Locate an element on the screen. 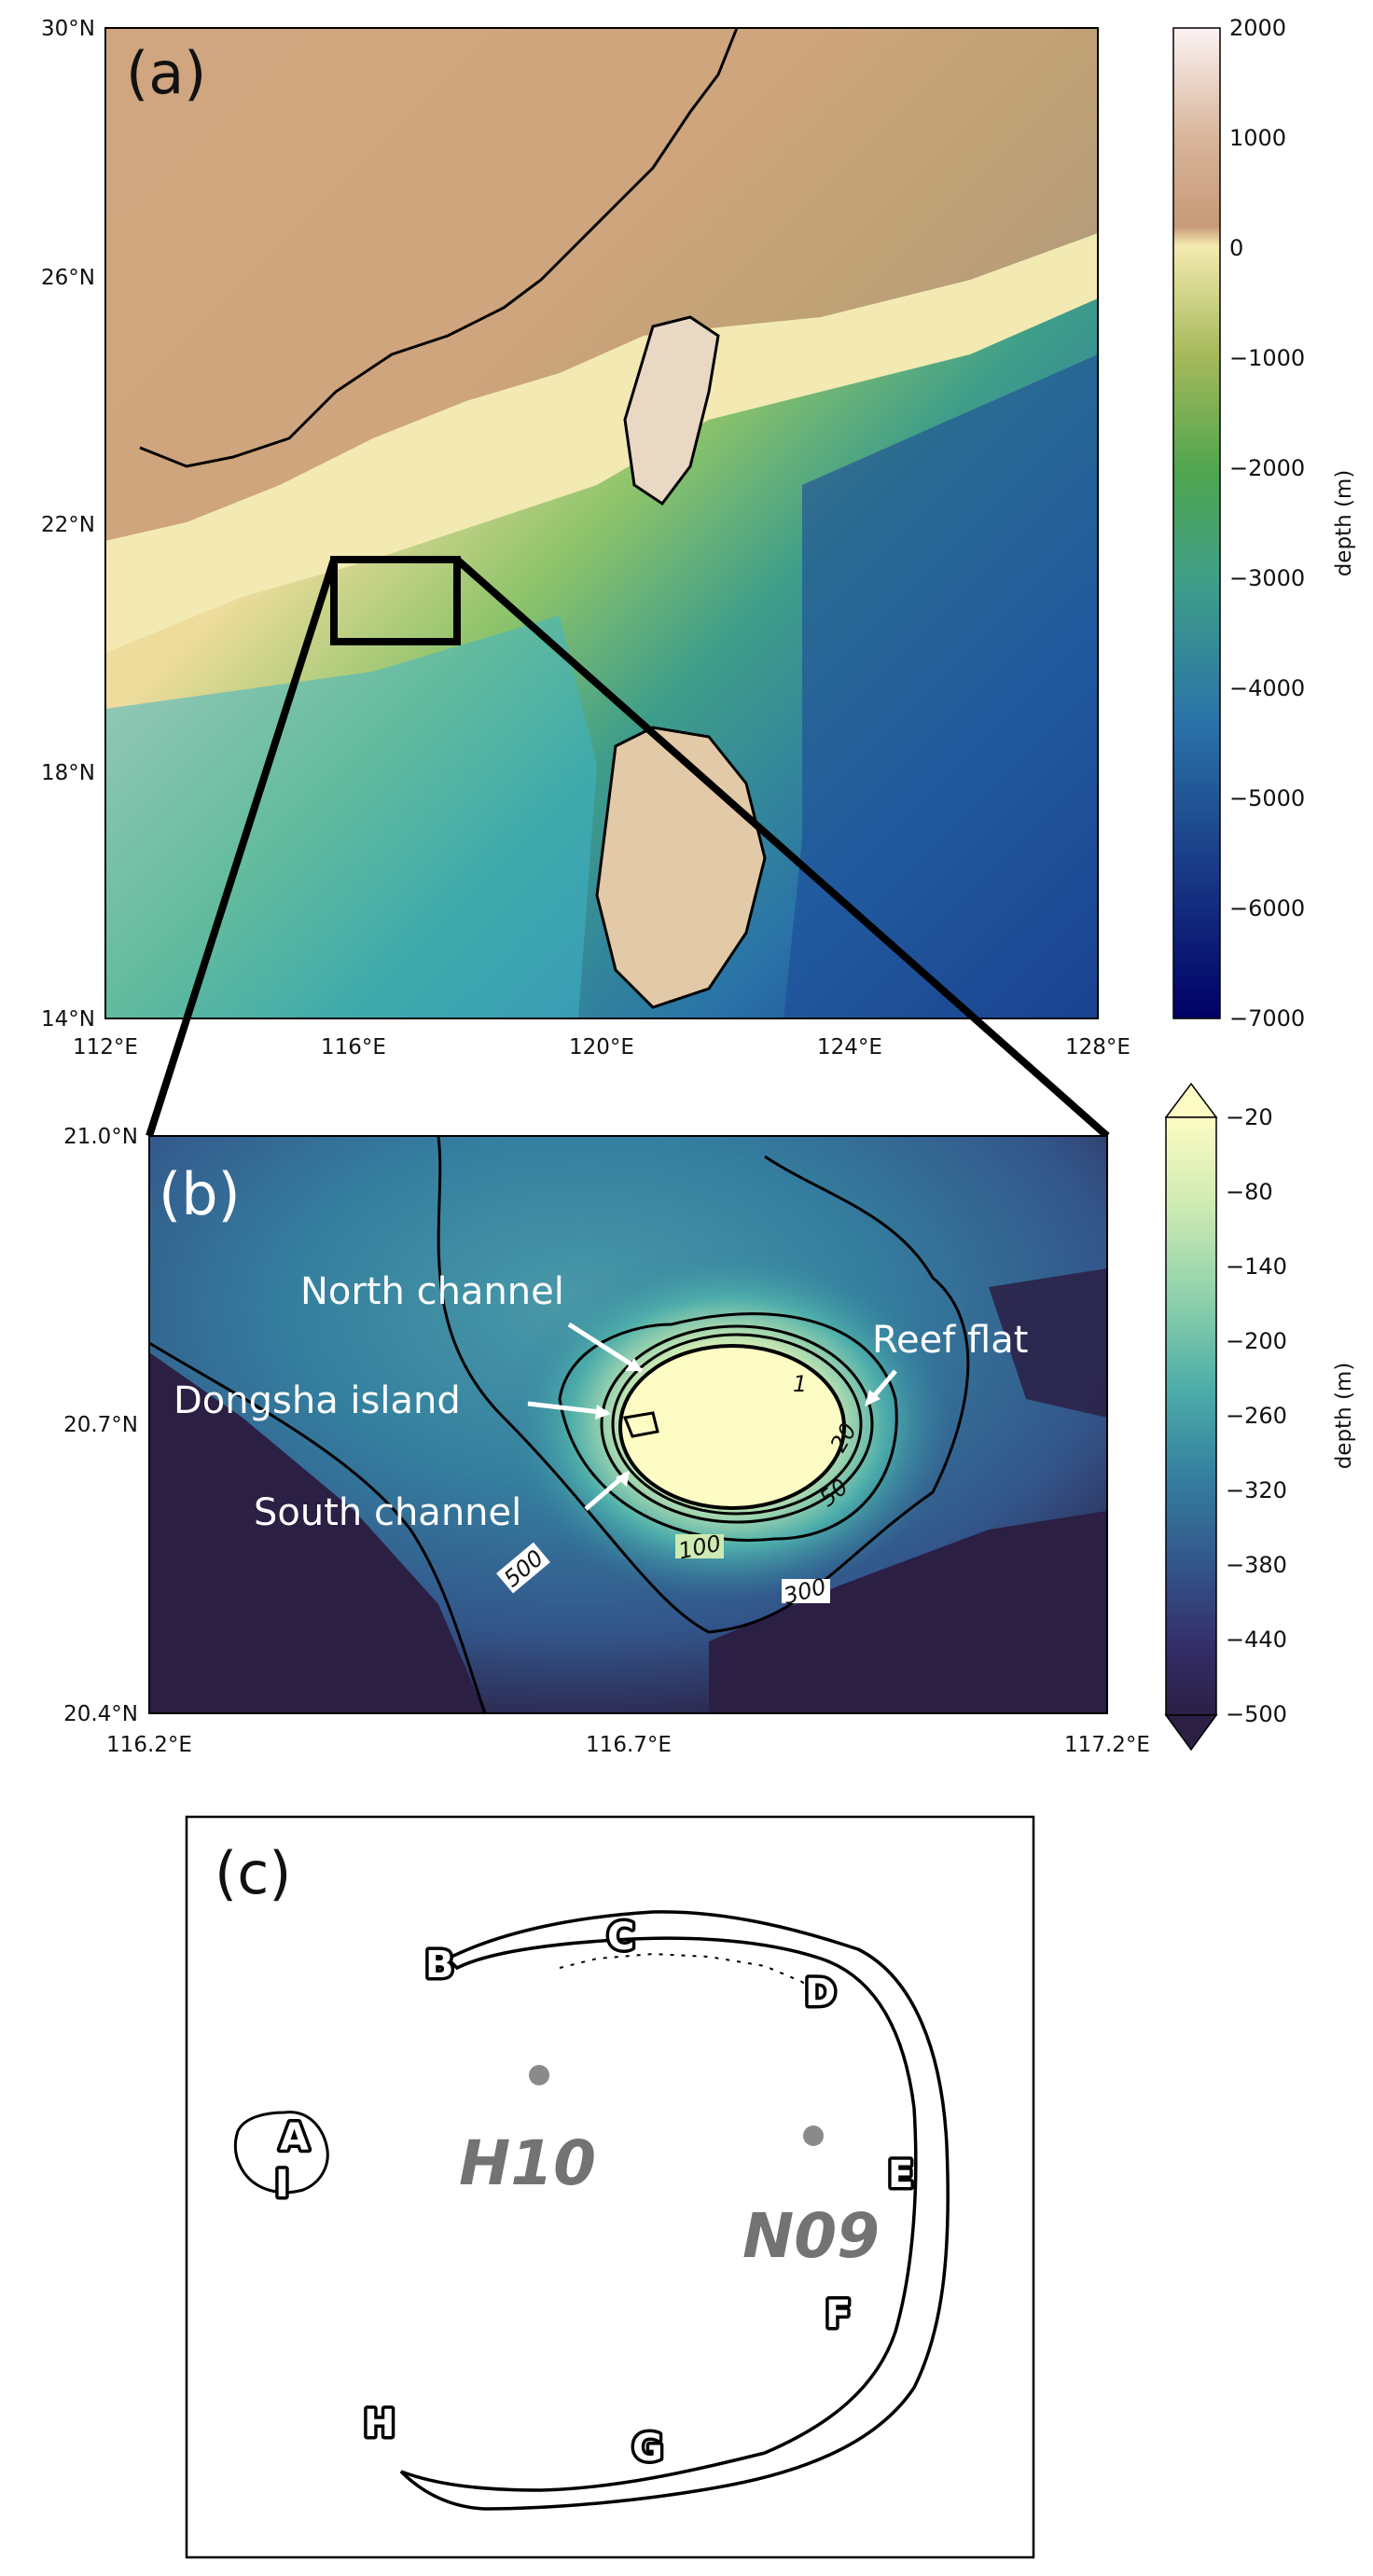  zoom-line-right is located at coordinates (782, 848).